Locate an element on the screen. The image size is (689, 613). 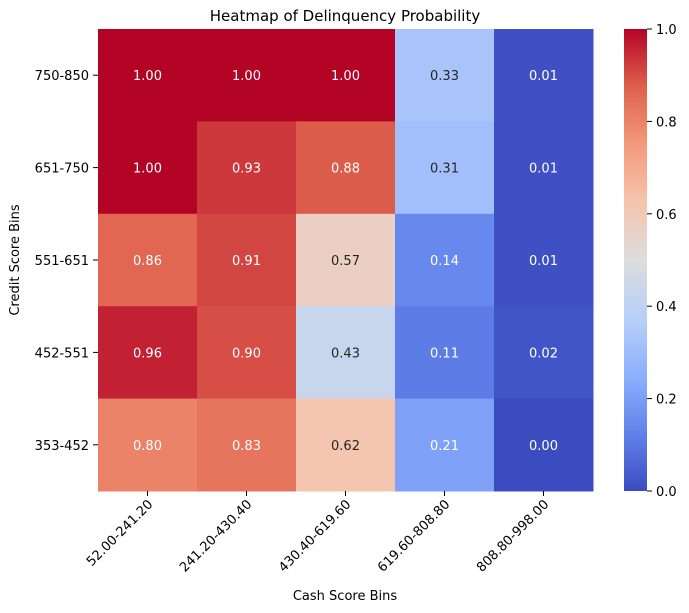
cell-value-label: 0.80 is located at coordinates (147, 446).